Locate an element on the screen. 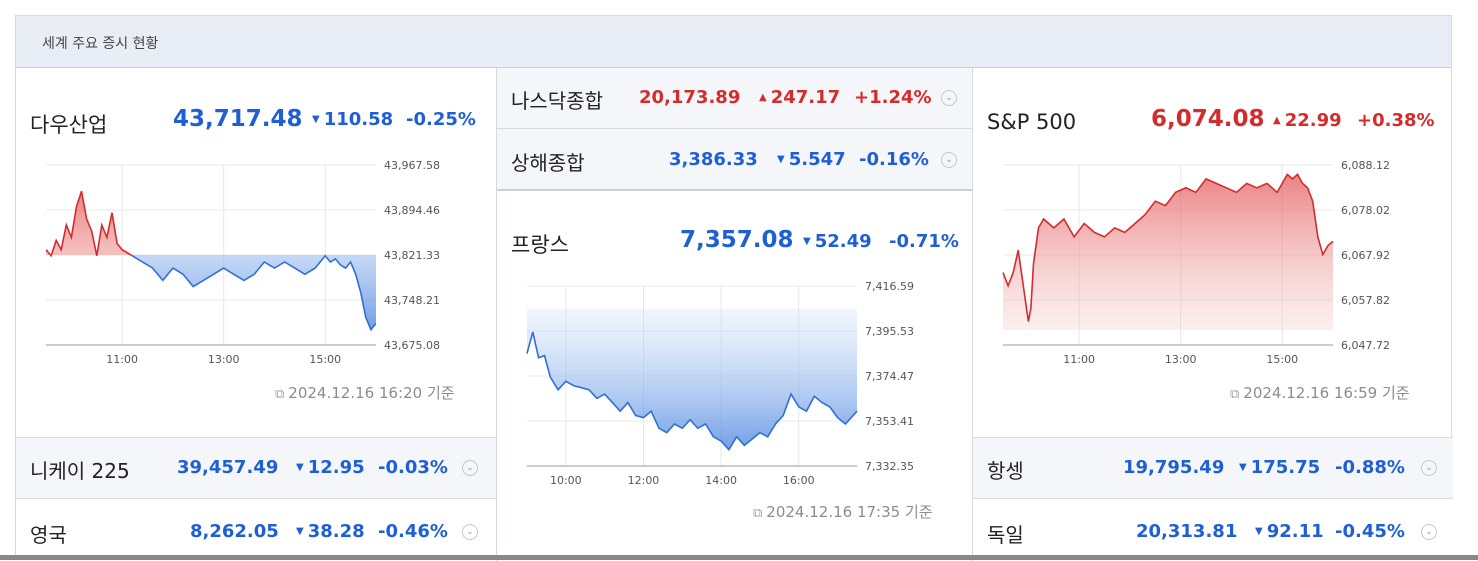  series-line-up is located at coordinates (186, 222).